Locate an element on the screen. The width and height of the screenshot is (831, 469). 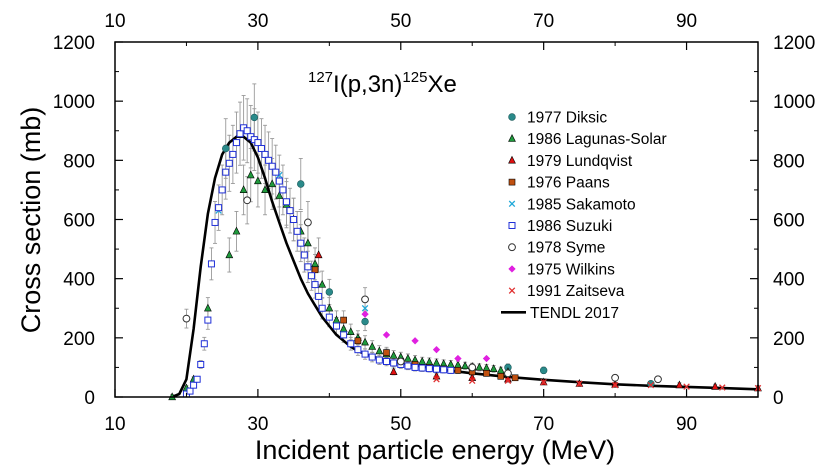
x-tick-label-top: 10 is located at coordinates (114, 21).